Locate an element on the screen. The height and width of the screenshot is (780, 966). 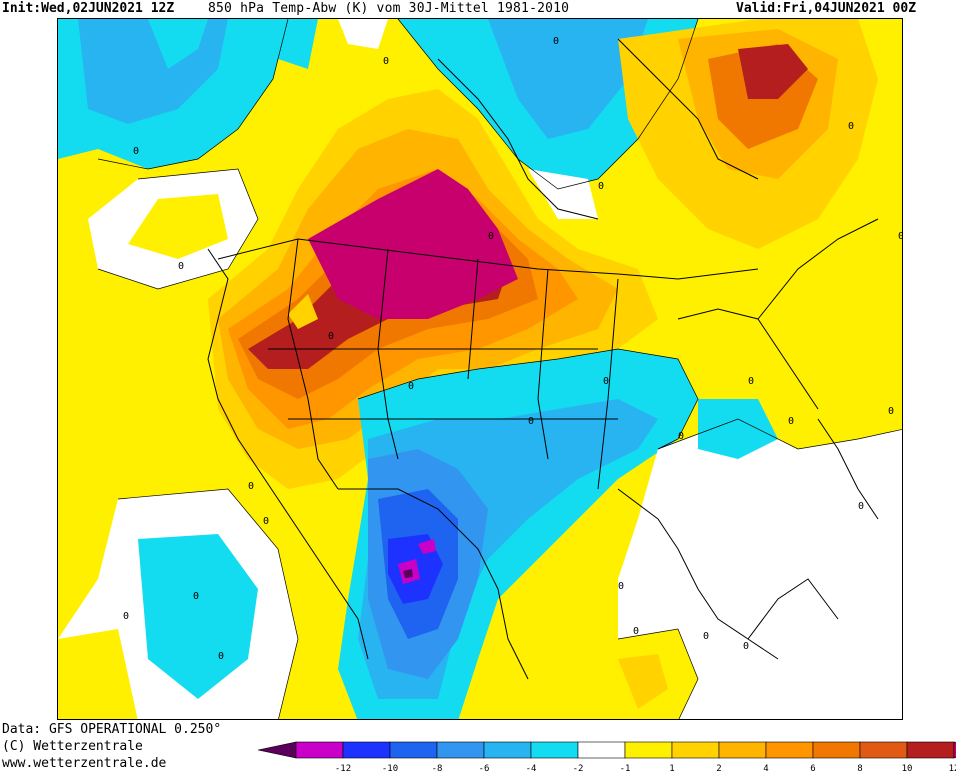
canada-us-border is located at coordinates (488, 259).